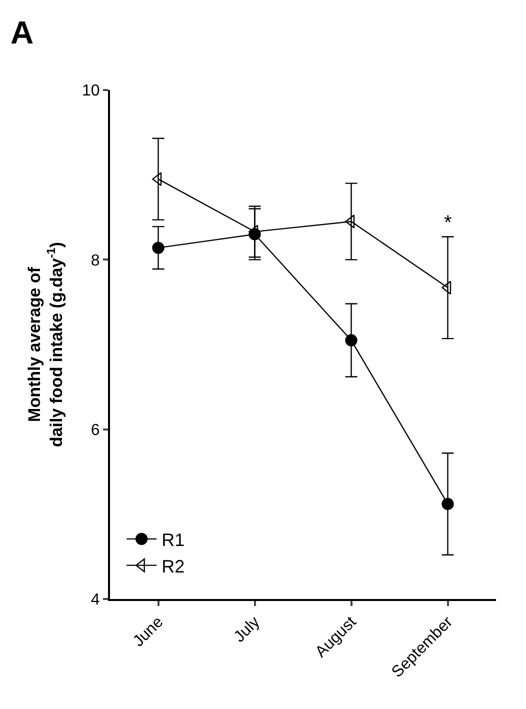 Image resolution: width=526 pixels, height=709 pixels. What do you see at coordinates (95, 600) in the screenshot?
I see `y-tick-label: 4` at bounding box center [95, 600].